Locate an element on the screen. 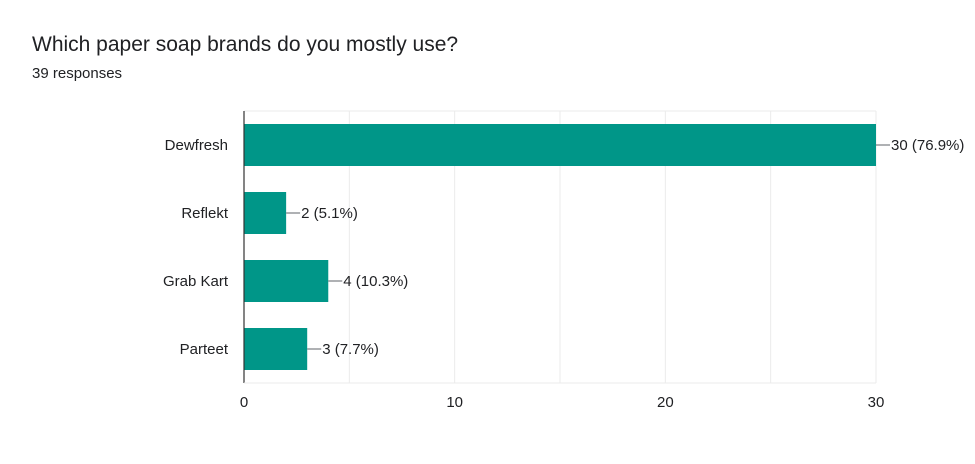  category-label: Reflekt is located at coordinates (205, 213).